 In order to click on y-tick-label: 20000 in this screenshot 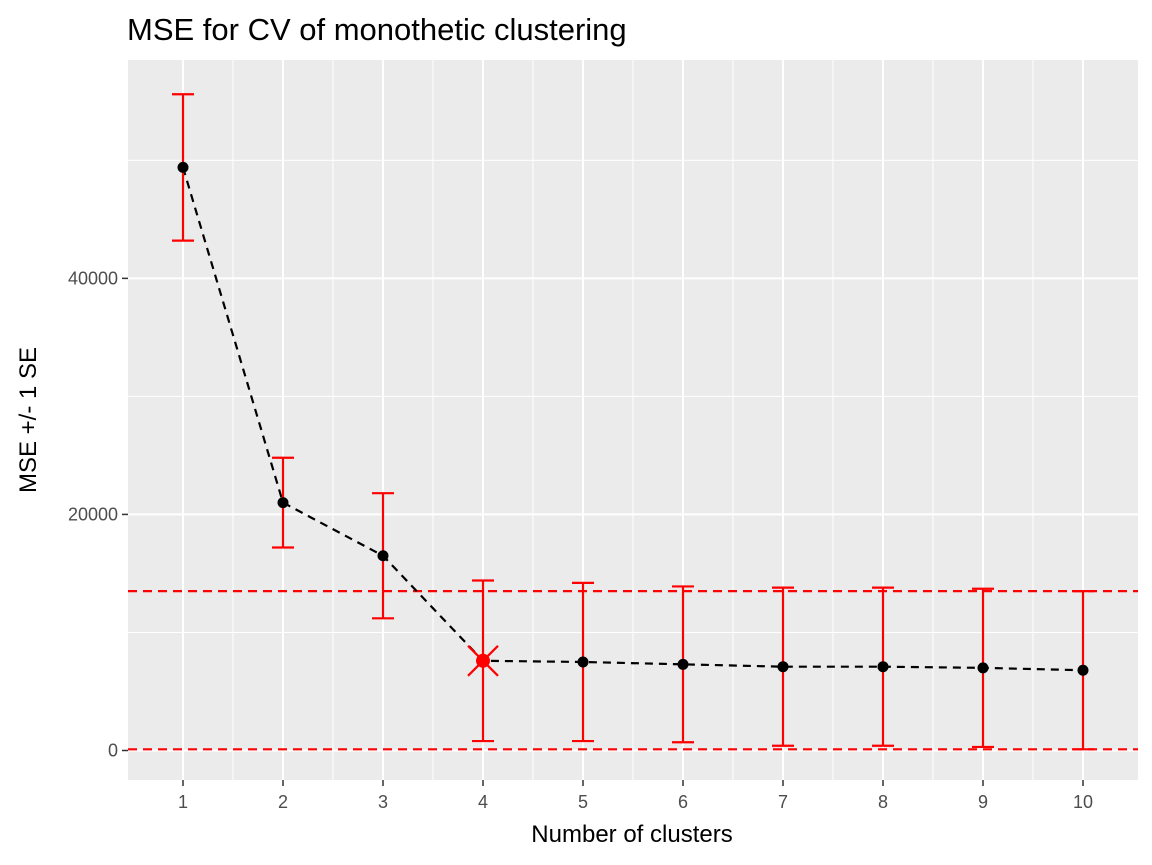, I will do `click(93, 514)`.